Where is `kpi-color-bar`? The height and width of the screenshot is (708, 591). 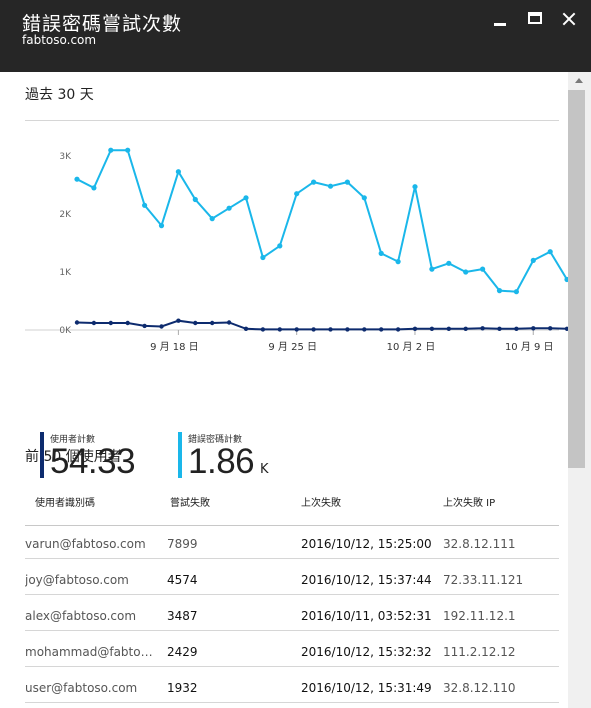 kpi-color-bar is located at coordinates (42, 455).